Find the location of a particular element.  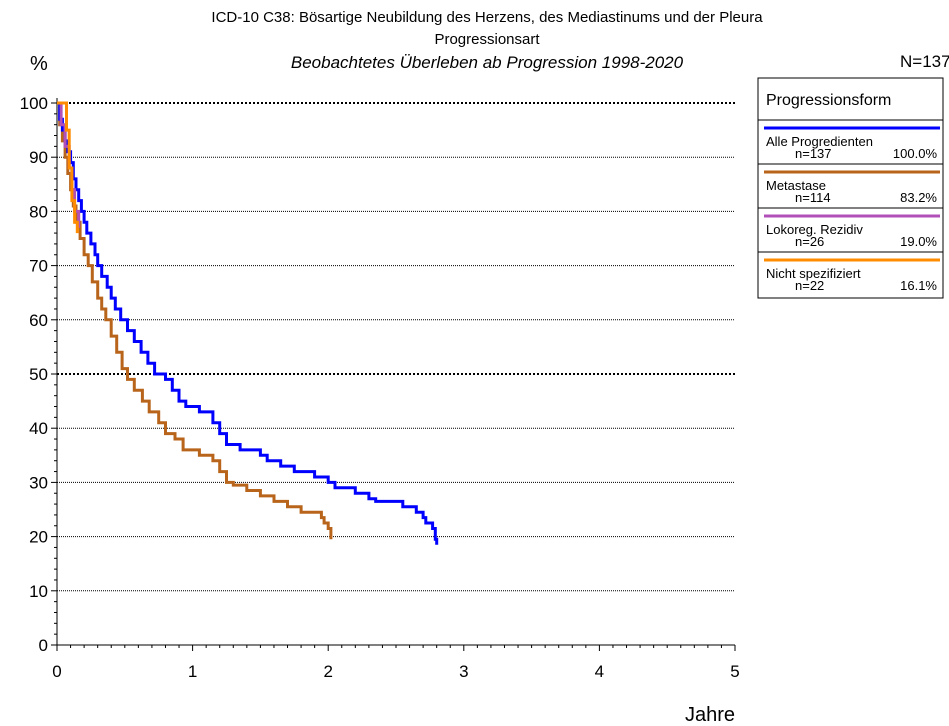

chart-subtitle: Progressionsart is located at coordinates (487, 39).